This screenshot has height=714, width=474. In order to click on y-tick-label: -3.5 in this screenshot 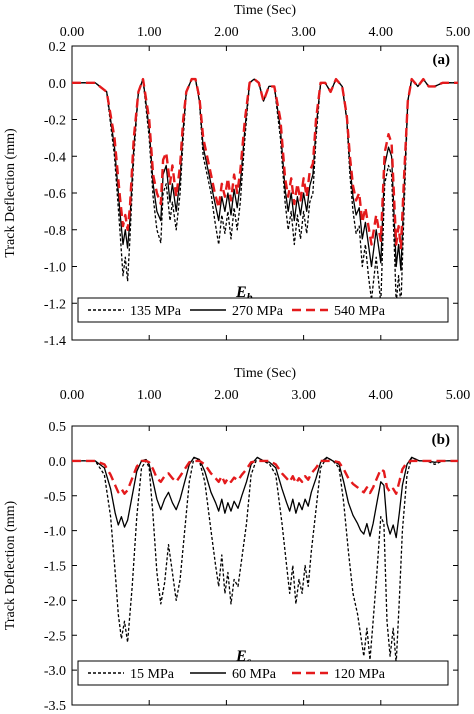, I will do `click(55, 706)`.